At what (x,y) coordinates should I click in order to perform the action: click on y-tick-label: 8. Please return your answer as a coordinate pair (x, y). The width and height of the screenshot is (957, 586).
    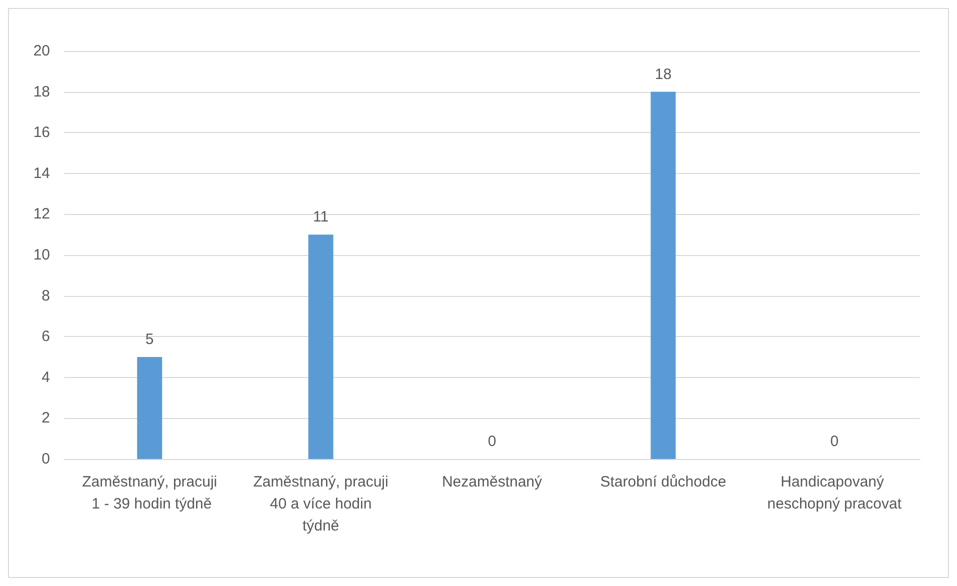
    Looking at the image, I should click on (46, 295).